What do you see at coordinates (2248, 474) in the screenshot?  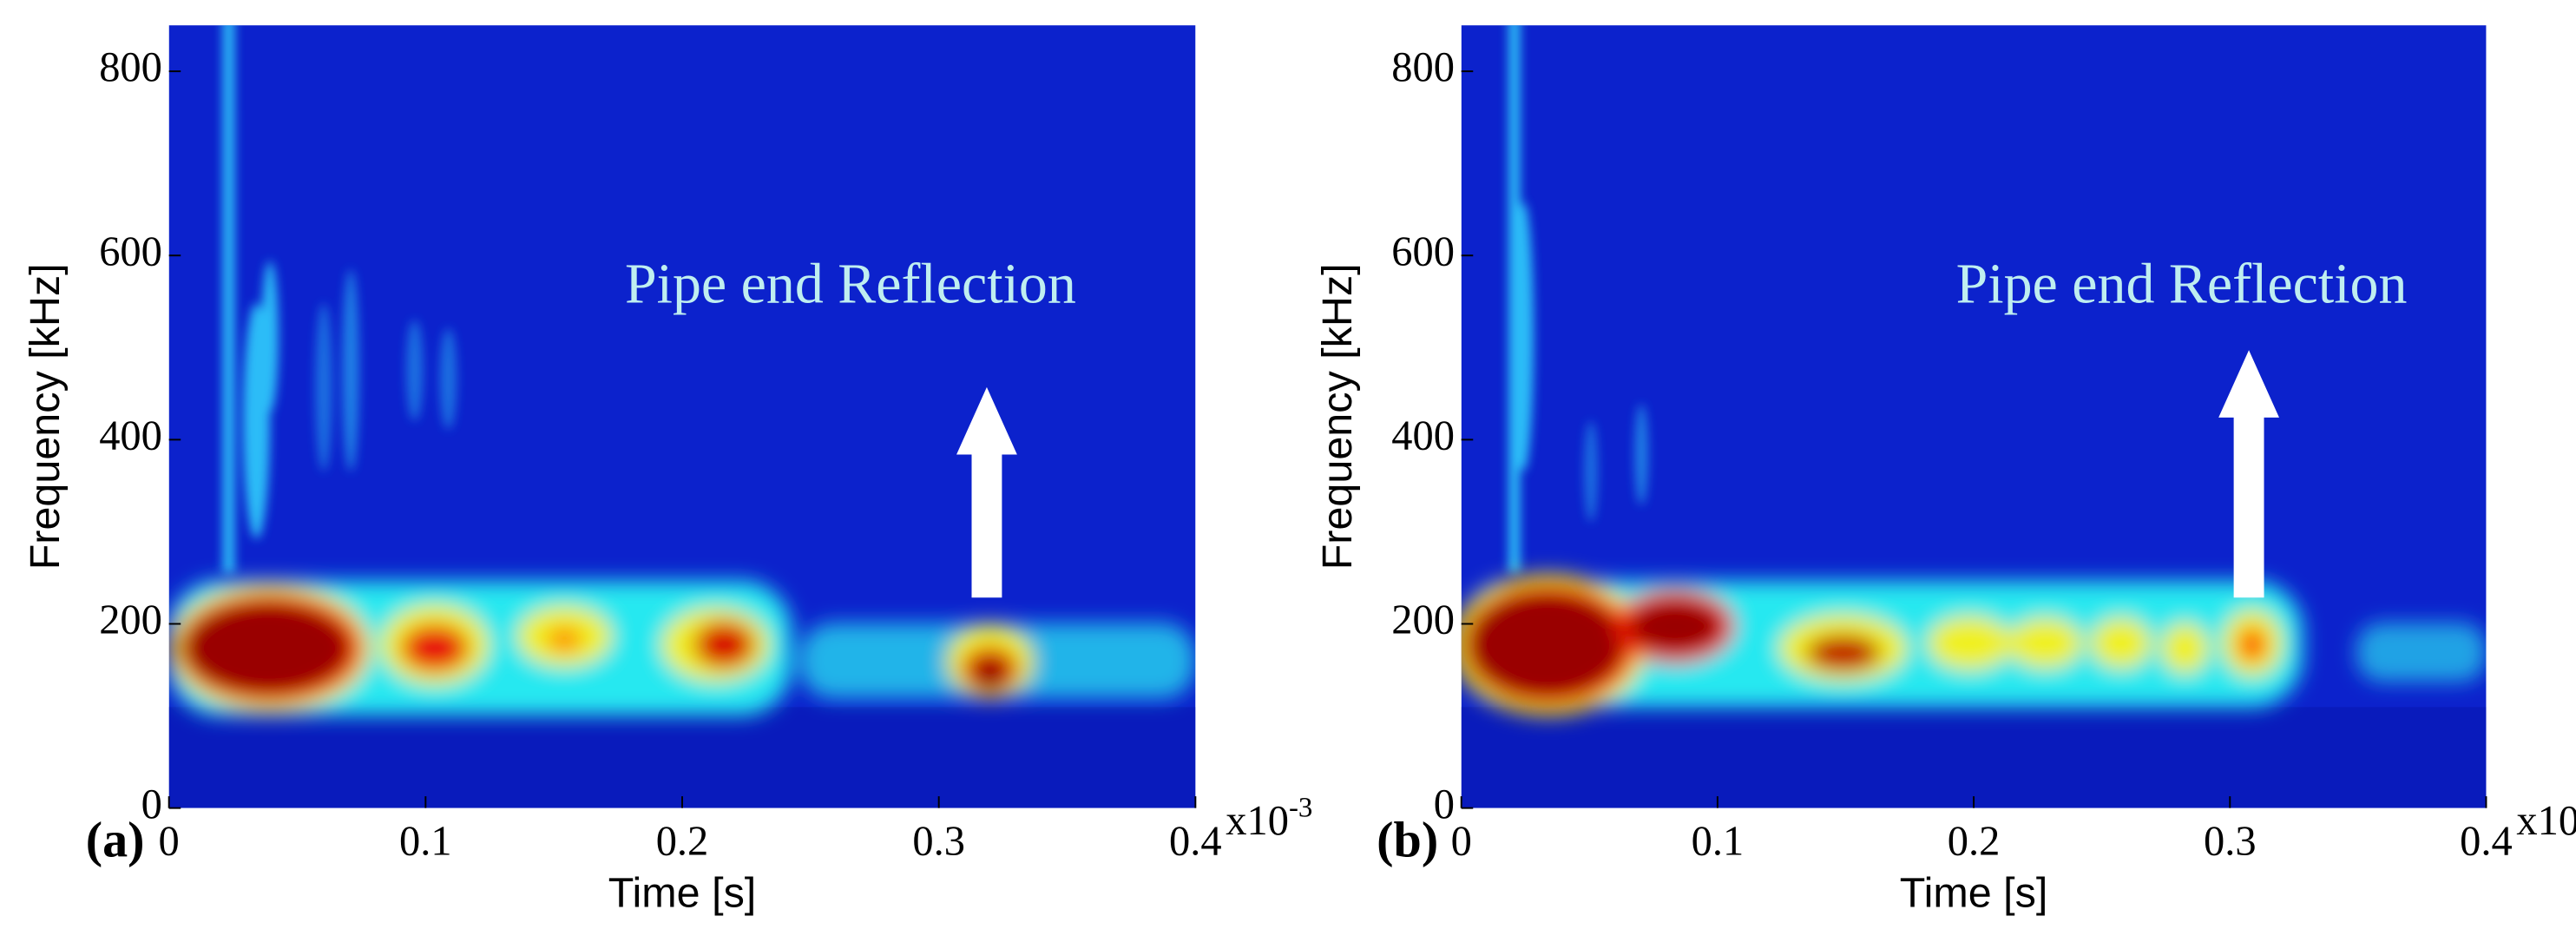 I see `arrow` at bounding box center [2248, 474].